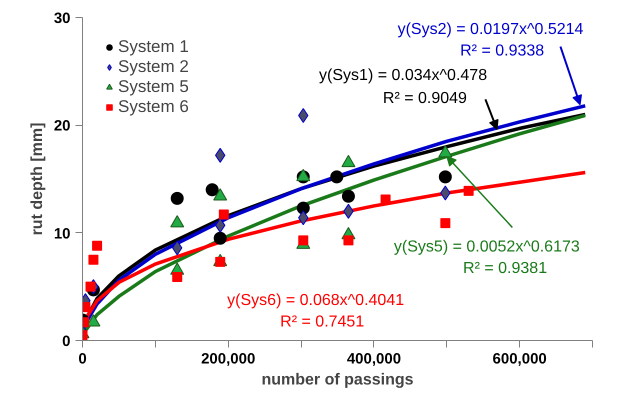 The image size is (623, 407). What do you see at coordinates (153, 107) in the screenshot?
I see `legend-label: System 6` at bounding box center [153, 107].